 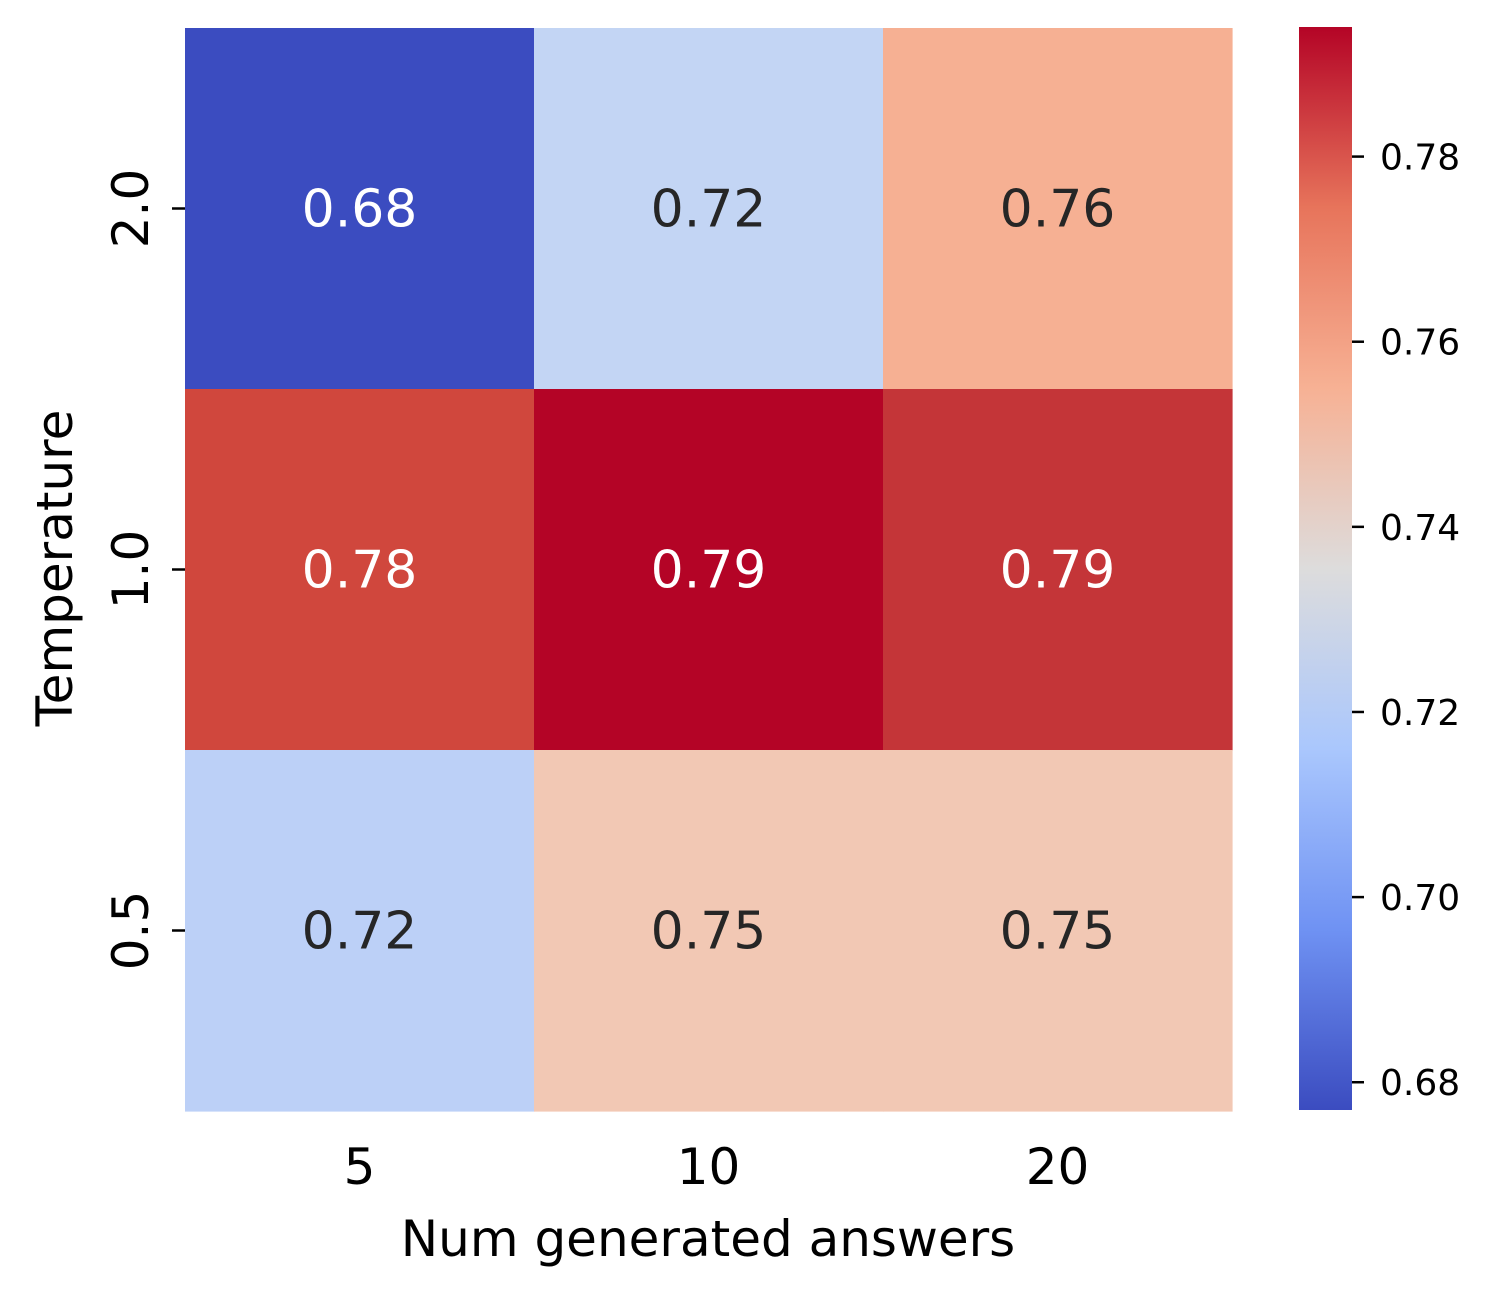 I want to click on y-tick-label: 1.0, so click(x=131, y=570).